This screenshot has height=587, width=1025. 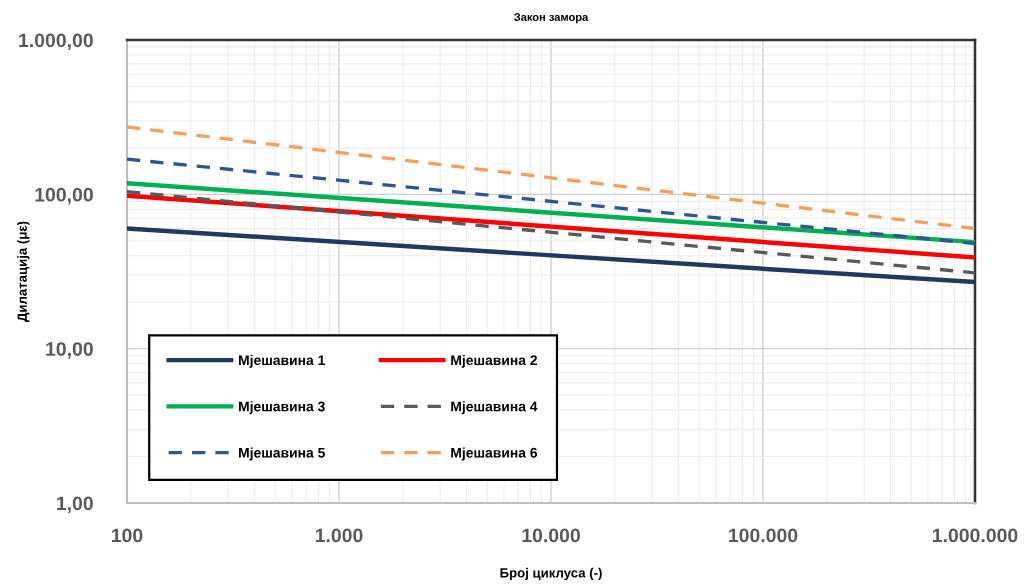 What do you see at coordinates (282, 454) in the screenshot?
I see `legend-label: Мјешавина 5` at bounding box center [282, 454].